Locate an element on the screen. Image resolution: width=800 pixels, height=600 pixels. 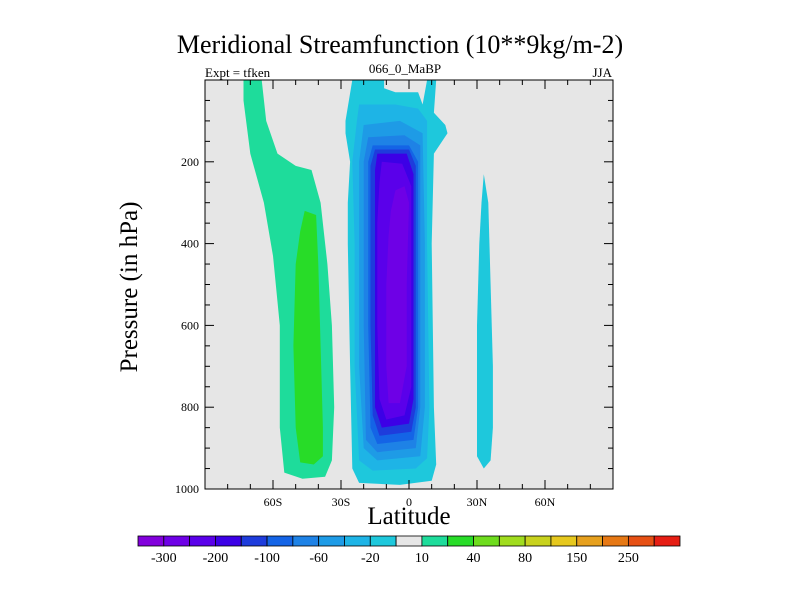
colorbar-label: -200 is located at coordinates (216, 558).